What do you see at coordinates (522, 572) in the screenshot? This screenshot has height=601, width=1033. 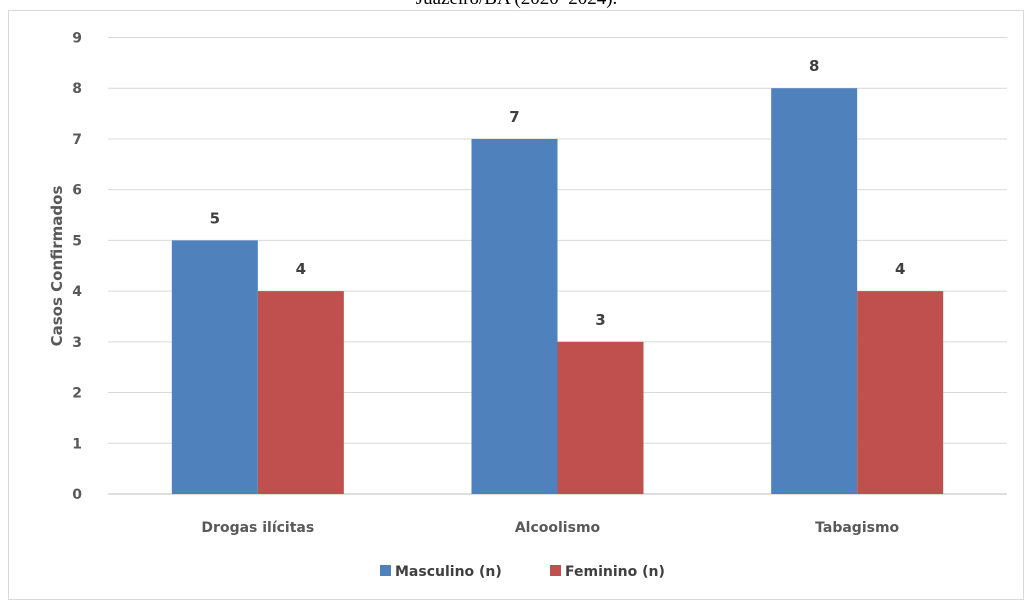 I see `legend: Masculino (n) Feminino (n)` at bounding box center [522, 572].